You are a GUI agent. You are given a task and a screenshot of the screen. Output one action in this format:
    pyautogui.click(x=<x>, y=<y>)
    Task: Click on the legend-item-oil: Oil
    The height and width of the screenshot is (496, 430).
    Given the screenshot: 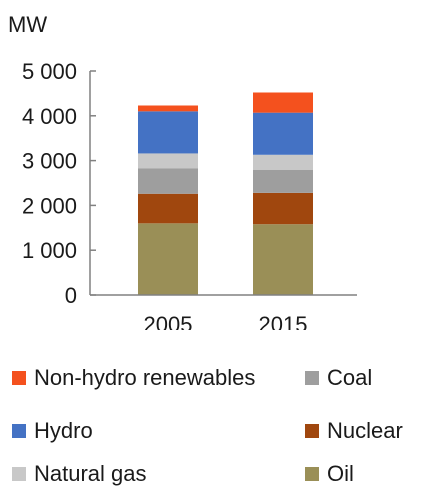 What is the action you would take?
    pyautogui.click(x=329, y=474)
    